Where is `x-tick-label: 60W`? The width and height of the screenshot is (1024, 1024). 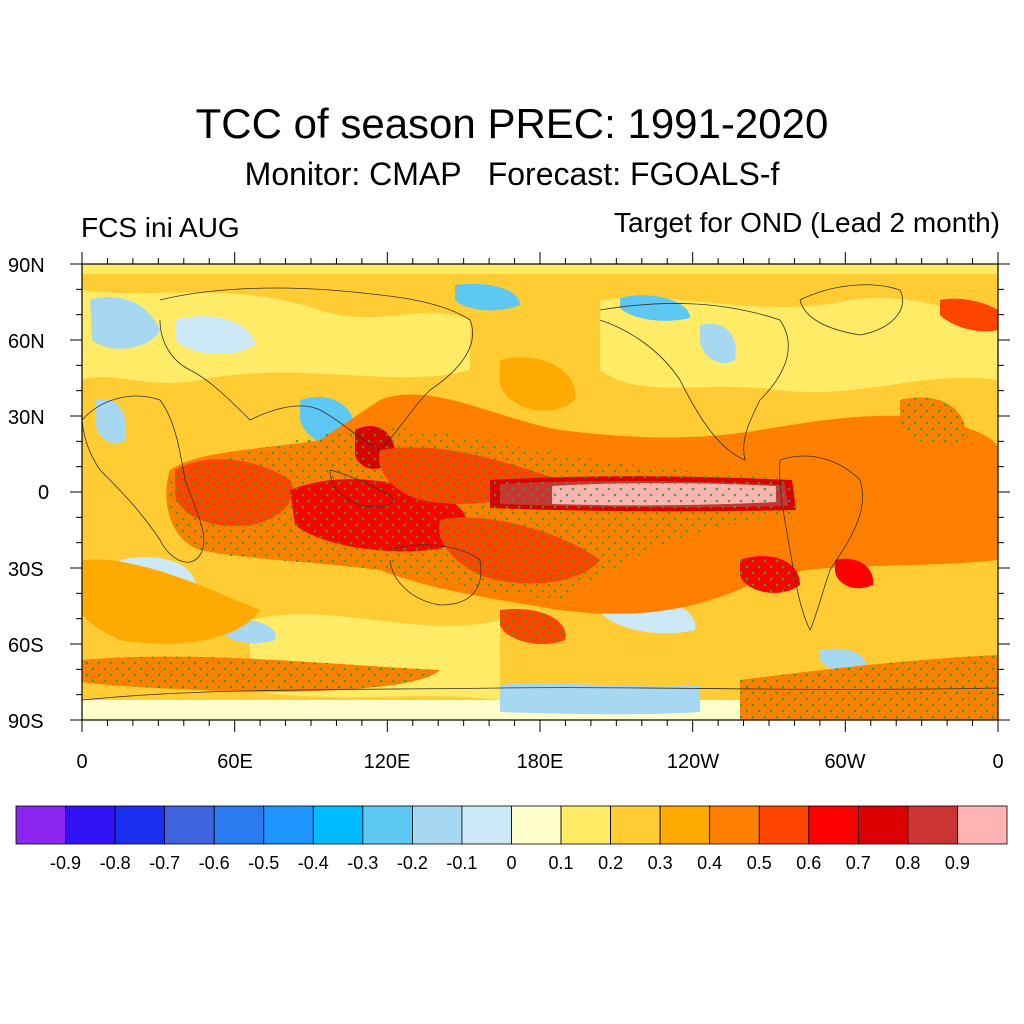 x-tick-label: 60W is located at coordinates (845, 762).